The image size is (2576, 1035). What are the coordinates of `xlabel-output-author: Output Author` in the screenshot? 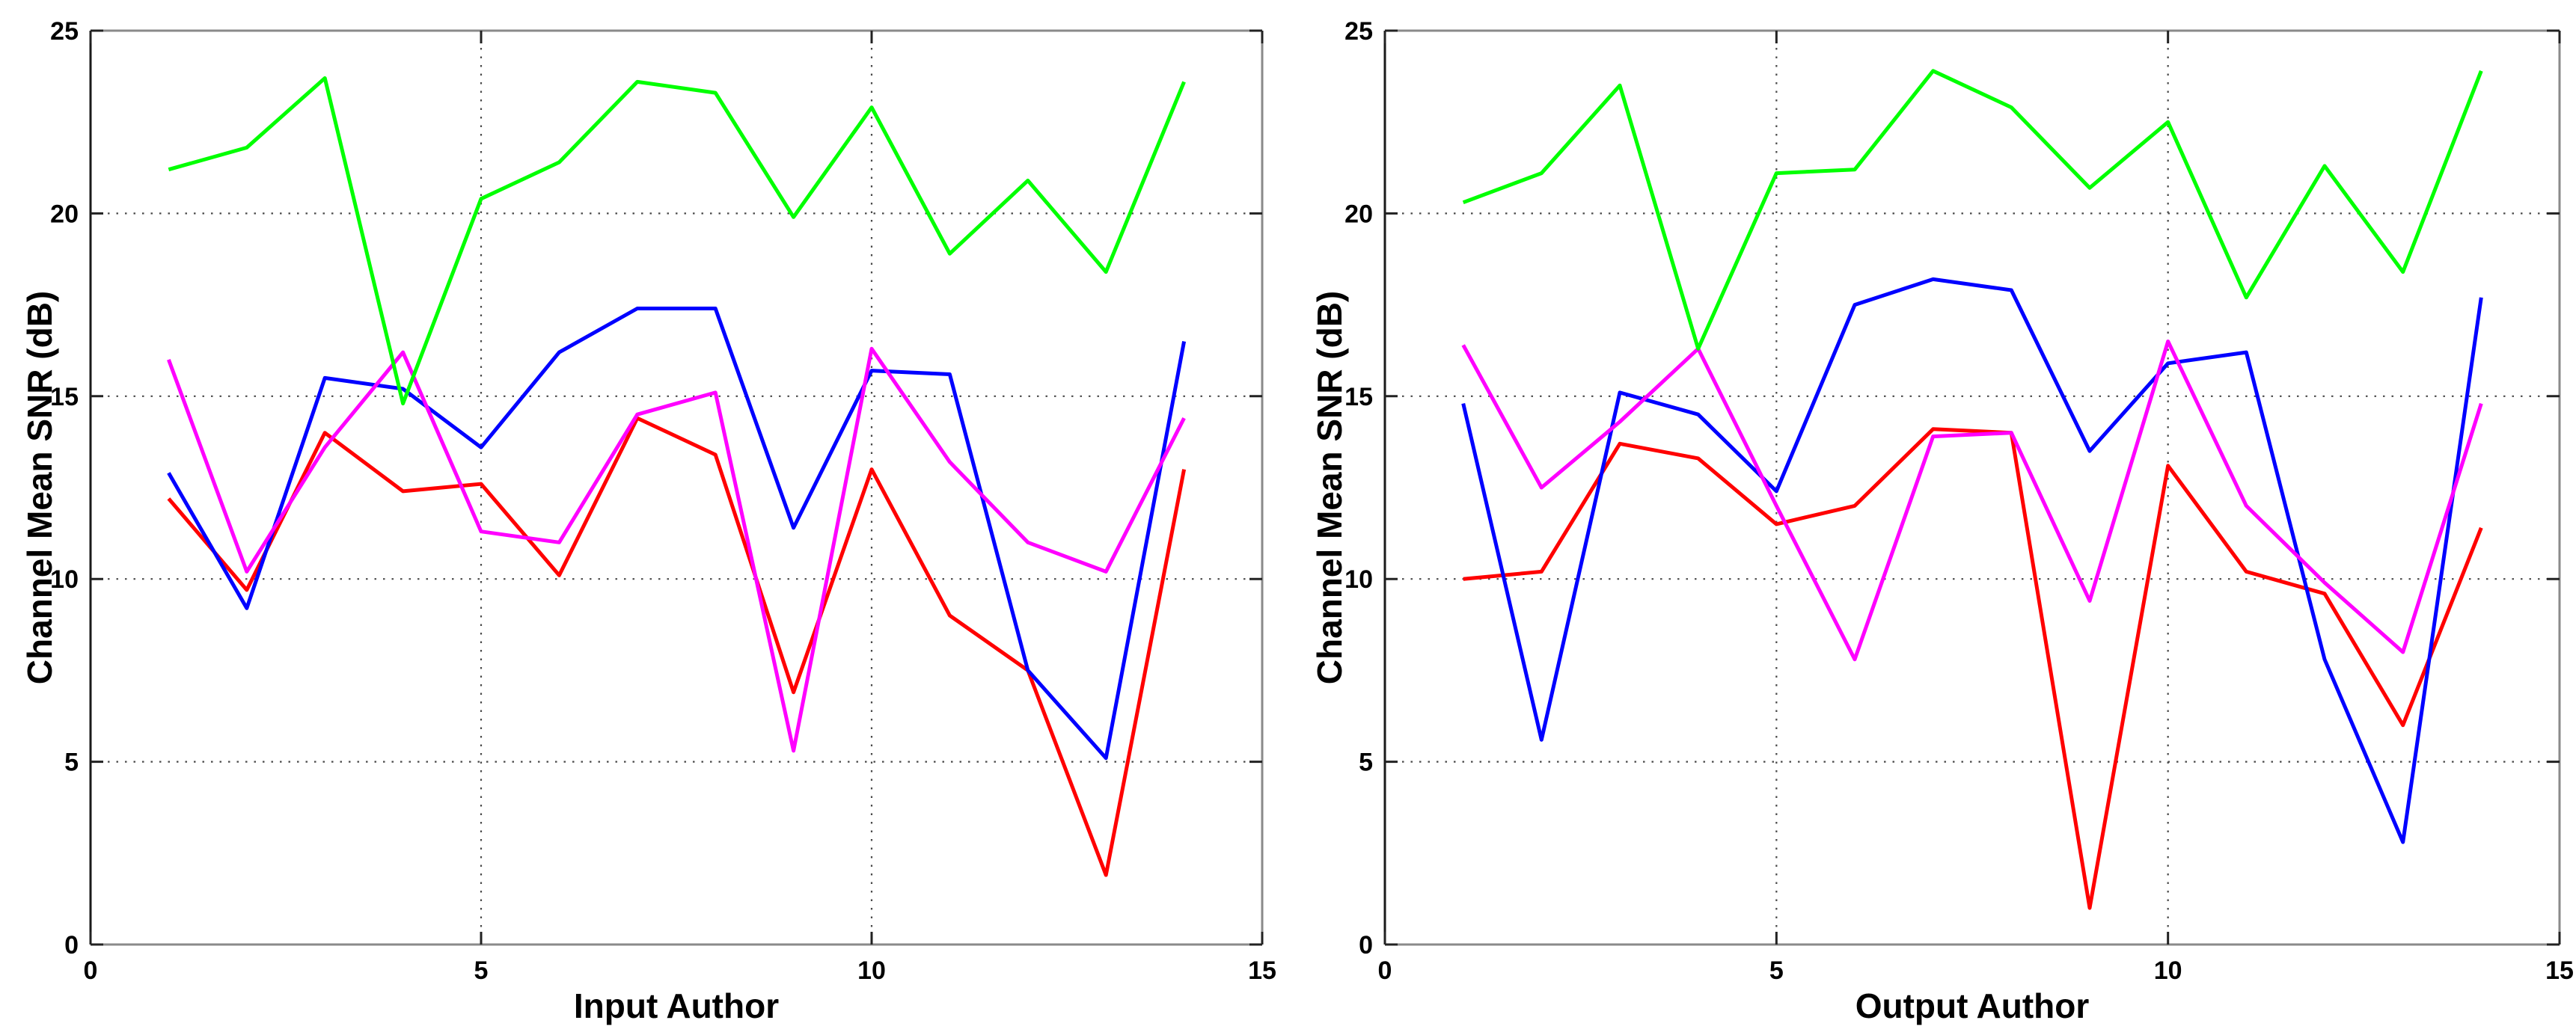 It's located at (1973, 1005).